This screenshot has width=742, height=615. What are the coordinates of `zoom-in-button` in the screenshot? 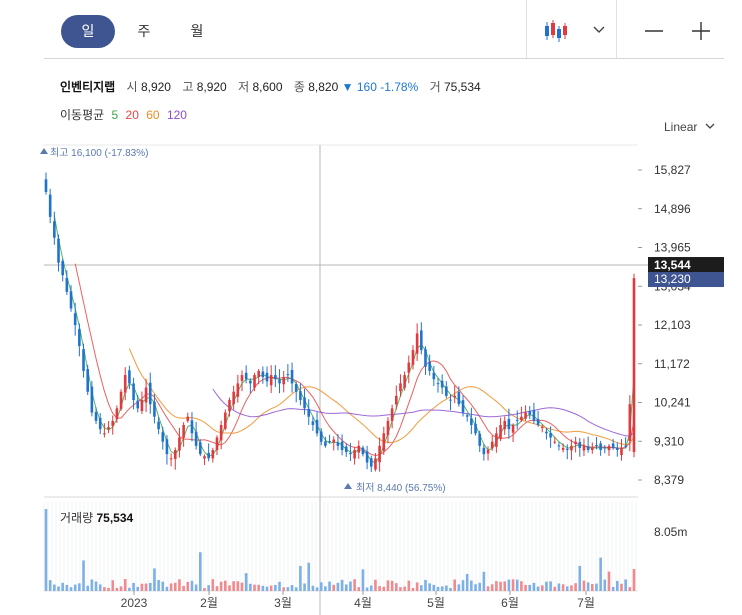 It's located at (701, 31).